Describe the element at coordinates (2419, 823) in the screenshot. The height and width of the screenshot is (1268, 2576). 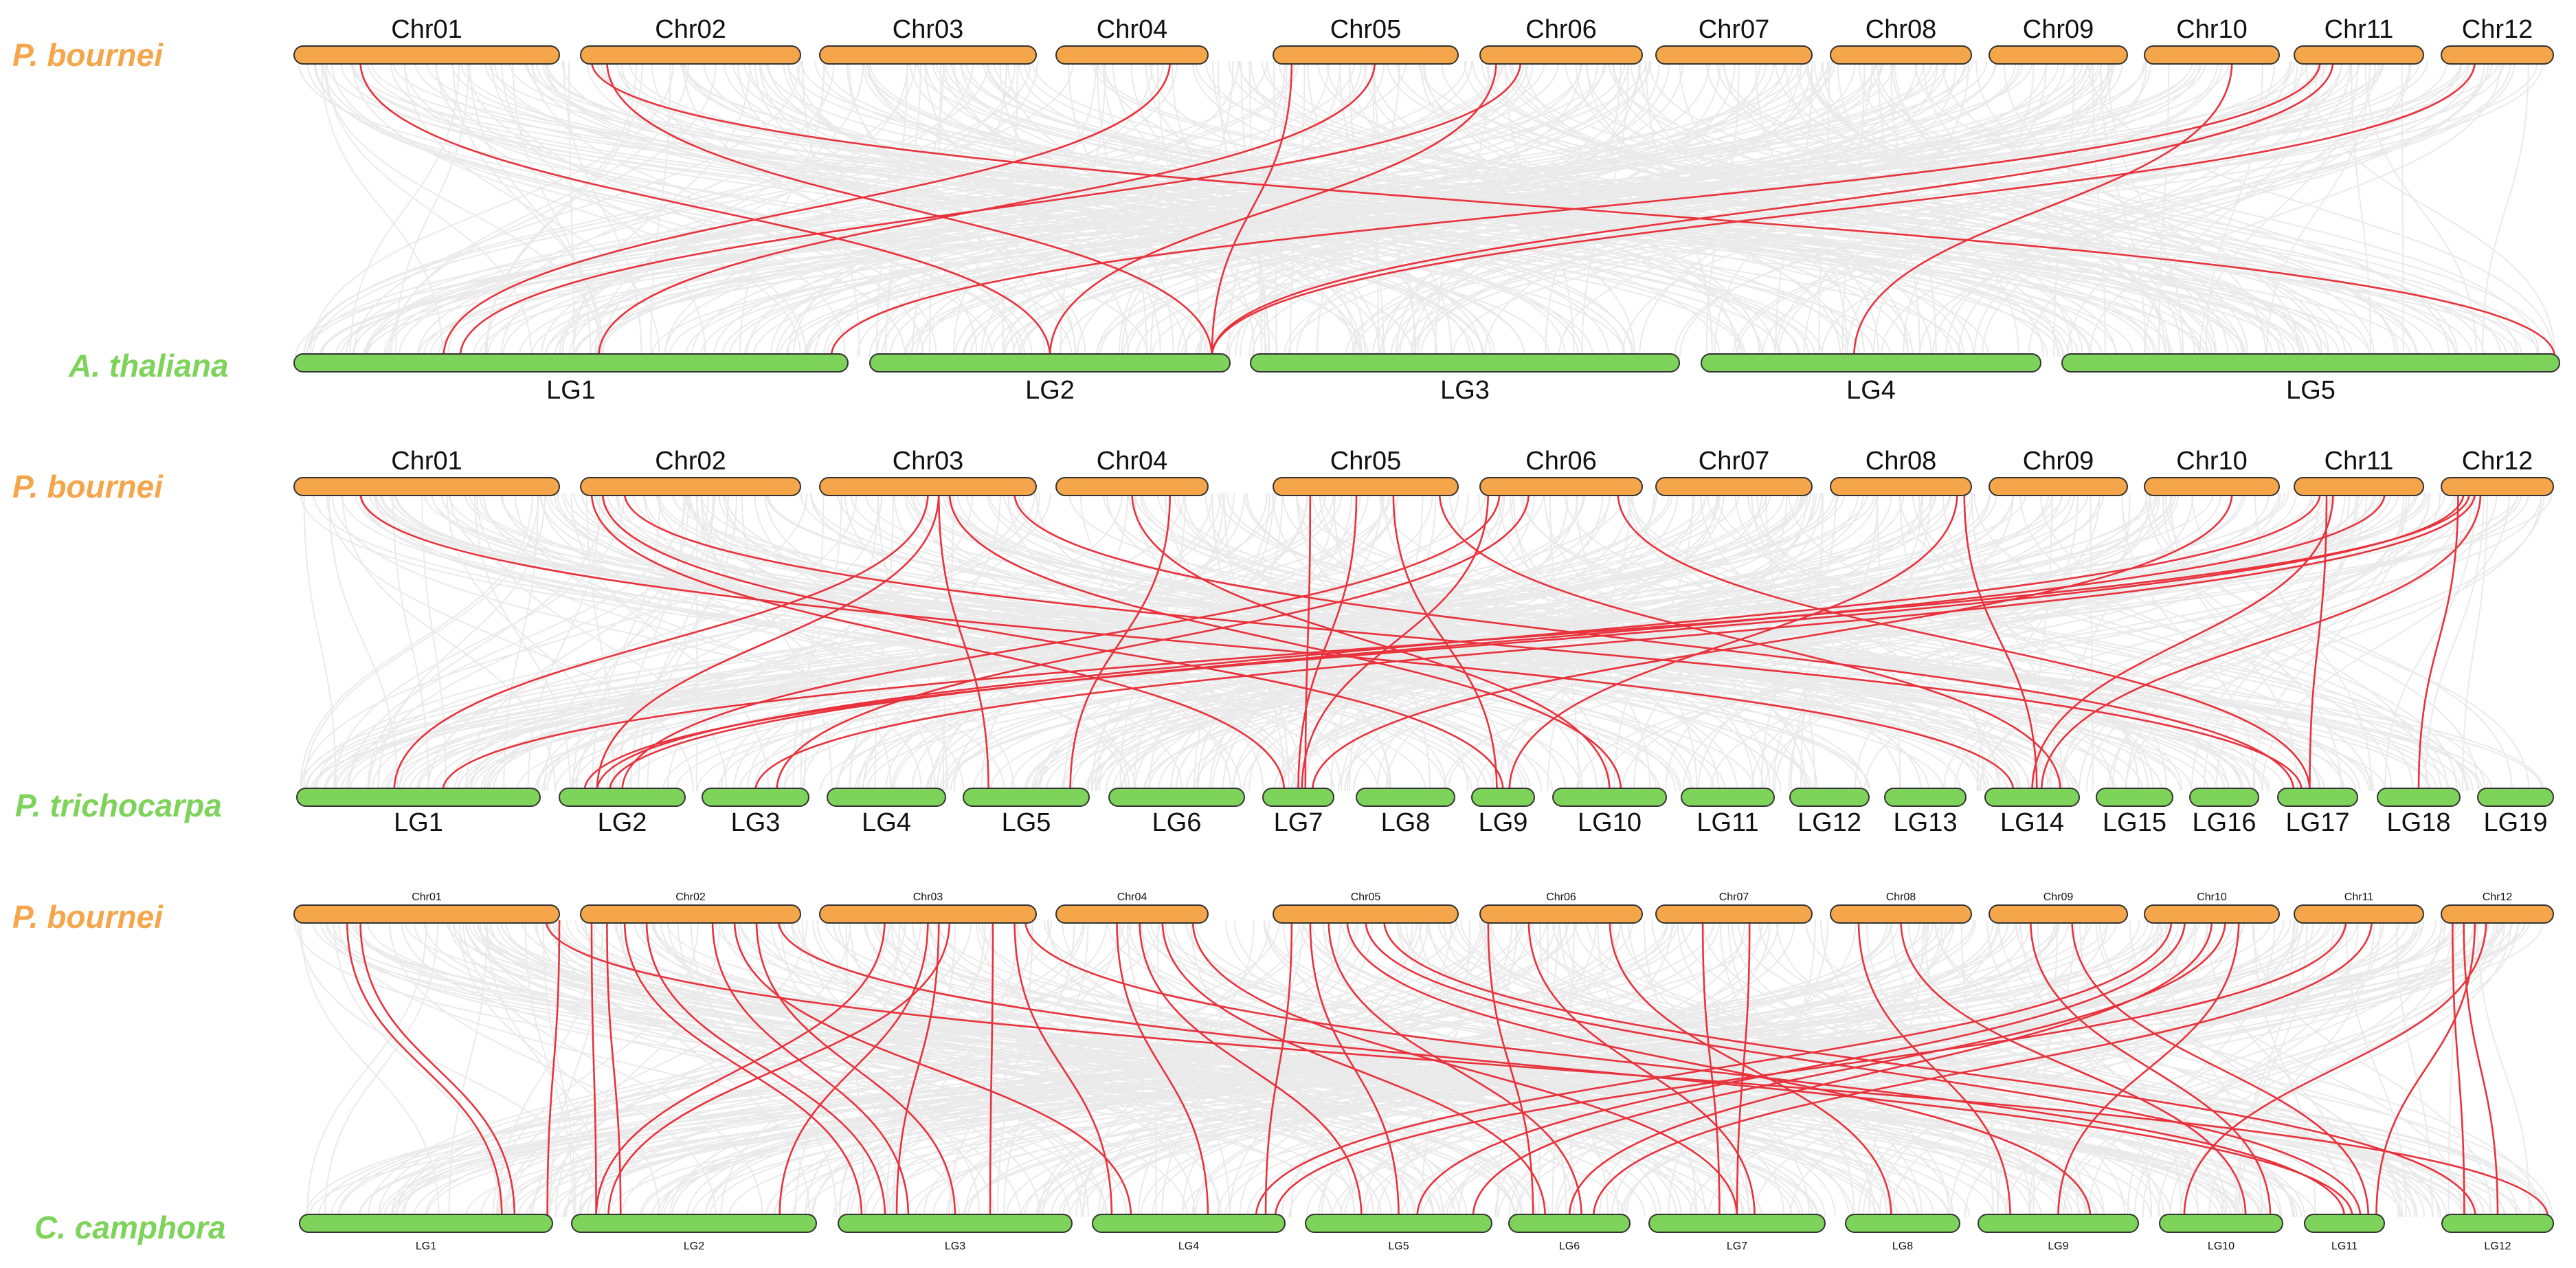
I see `linkage-group-label: LG18` at that location.